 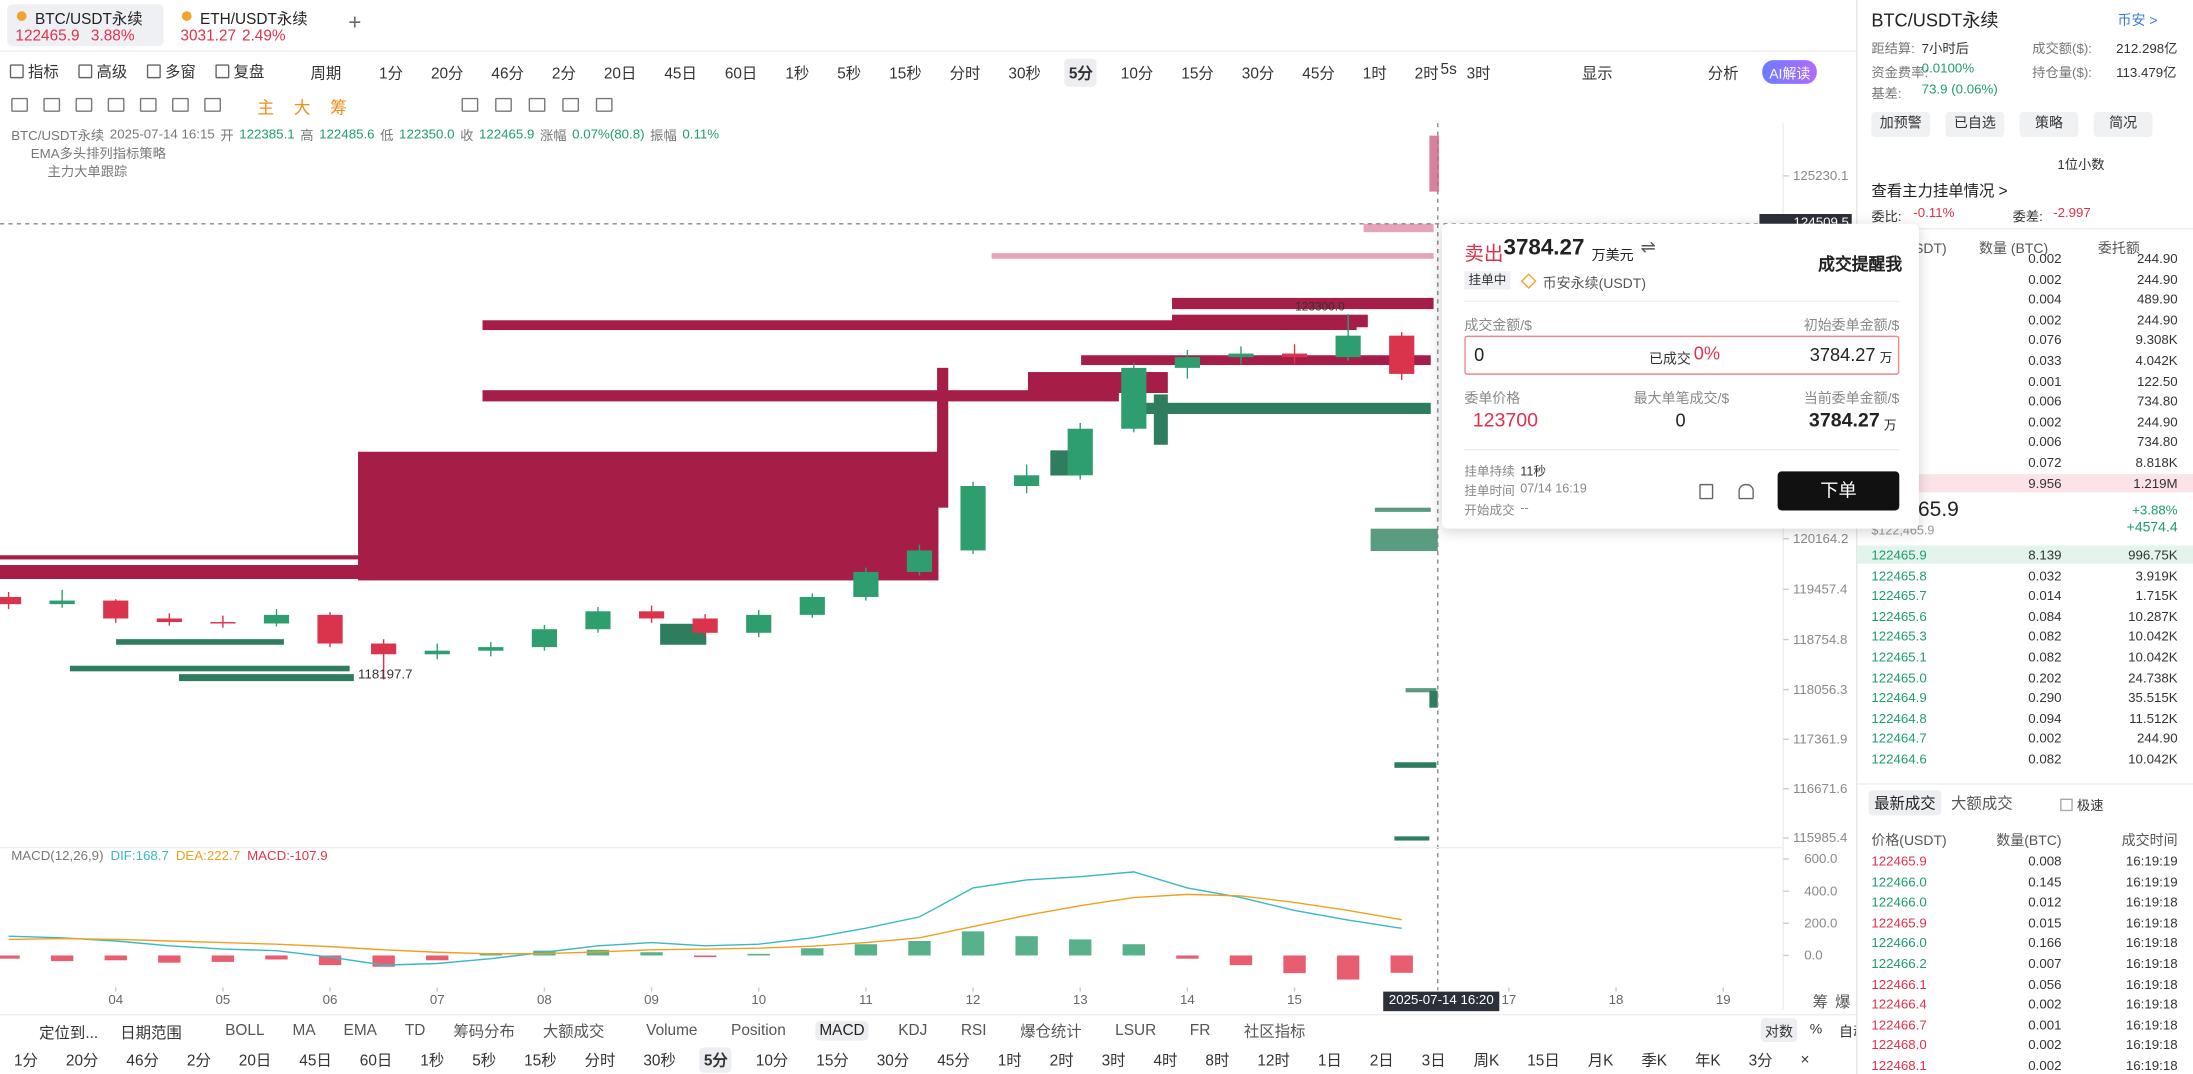 I want to click on indicator: LSUR, so click(x=1136, y=1031).